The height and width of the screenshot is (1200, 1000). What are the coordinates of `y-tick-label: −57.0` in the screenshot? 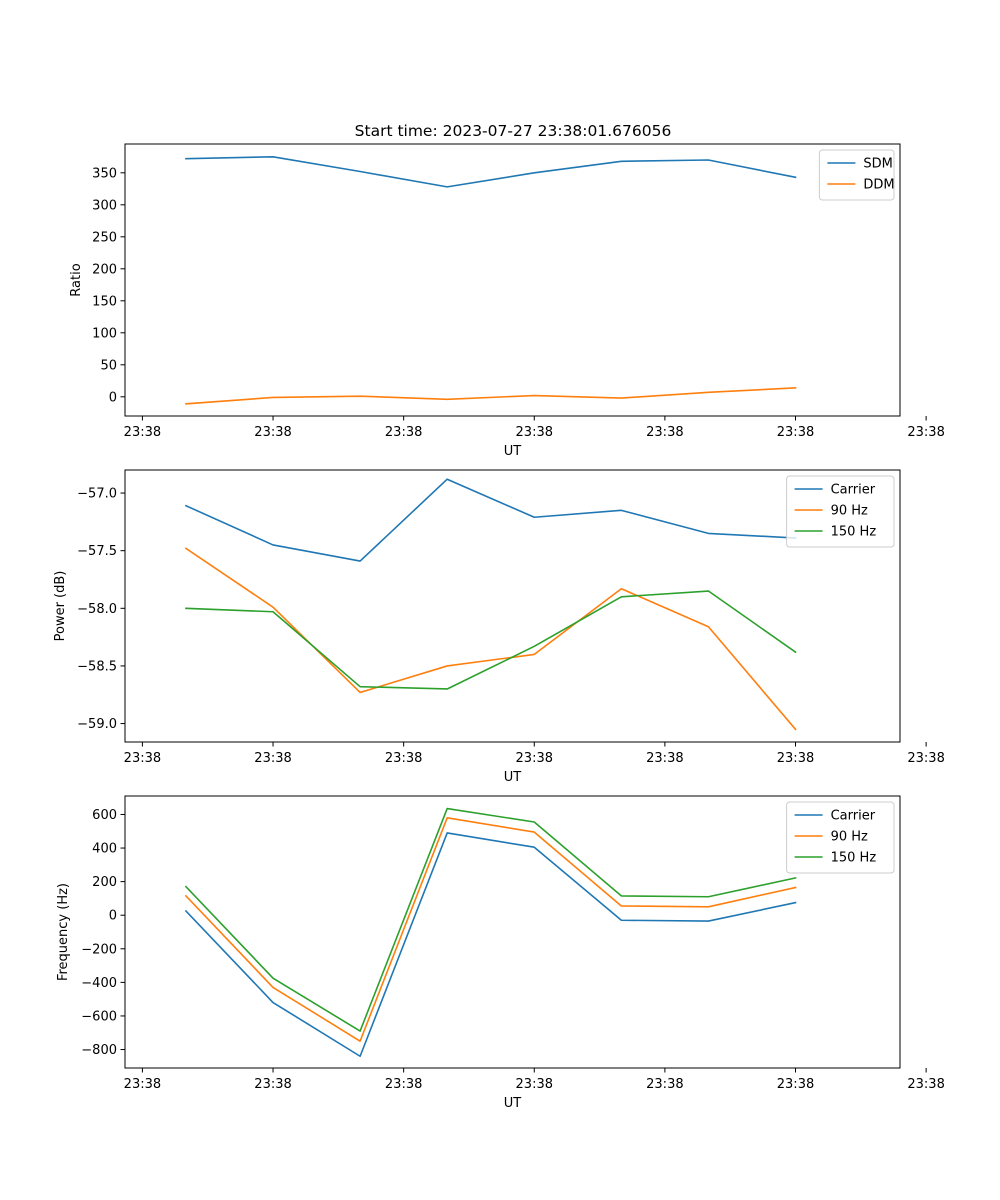 It's located at (97, 494).